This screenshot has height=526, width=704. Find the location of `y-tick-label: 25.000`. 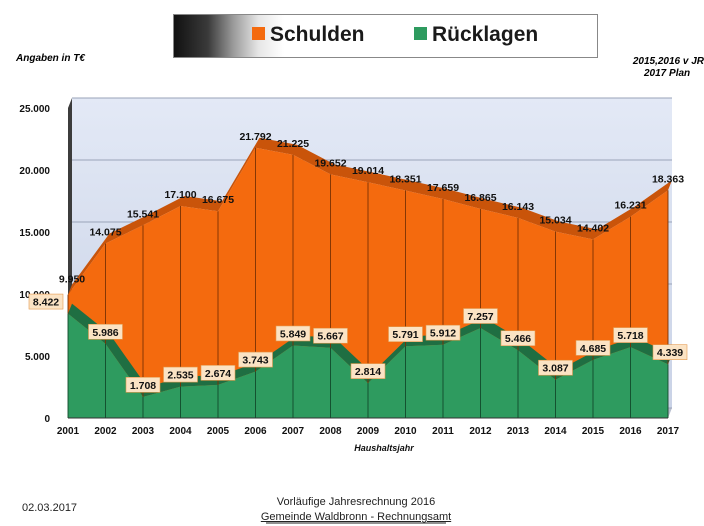

y-tick-label: 25.000 is located at coordinates (34, 109).